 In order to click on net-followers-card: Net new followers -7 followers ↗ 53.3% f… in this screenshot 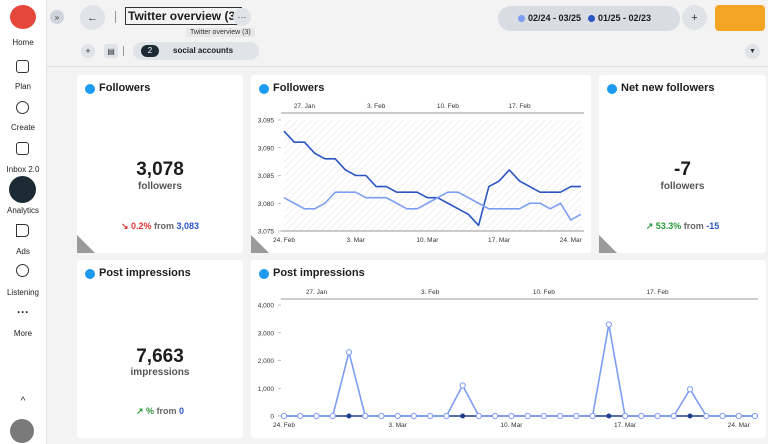, I will do `click(682, 164)`.